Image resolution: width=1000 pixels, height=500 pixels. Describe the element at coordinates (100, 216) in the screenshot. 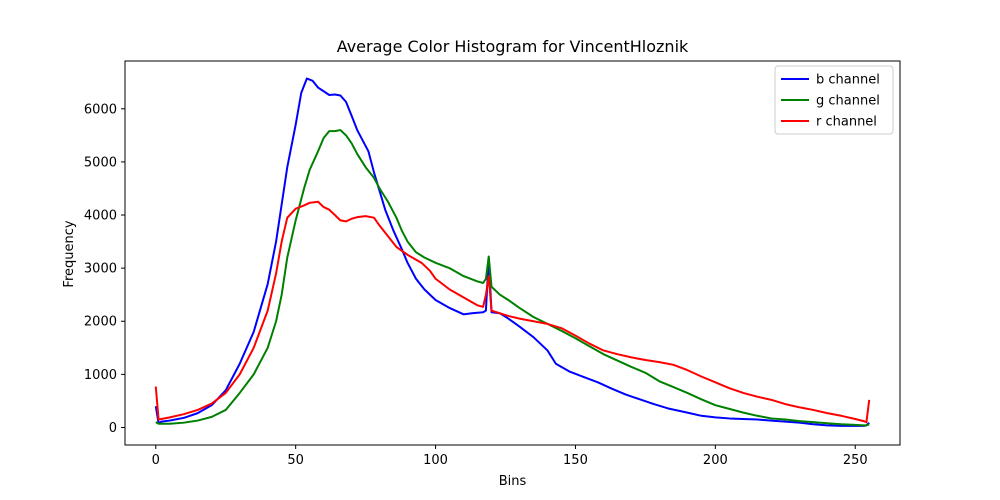

I see `y-tick-label: 4000` at that location.